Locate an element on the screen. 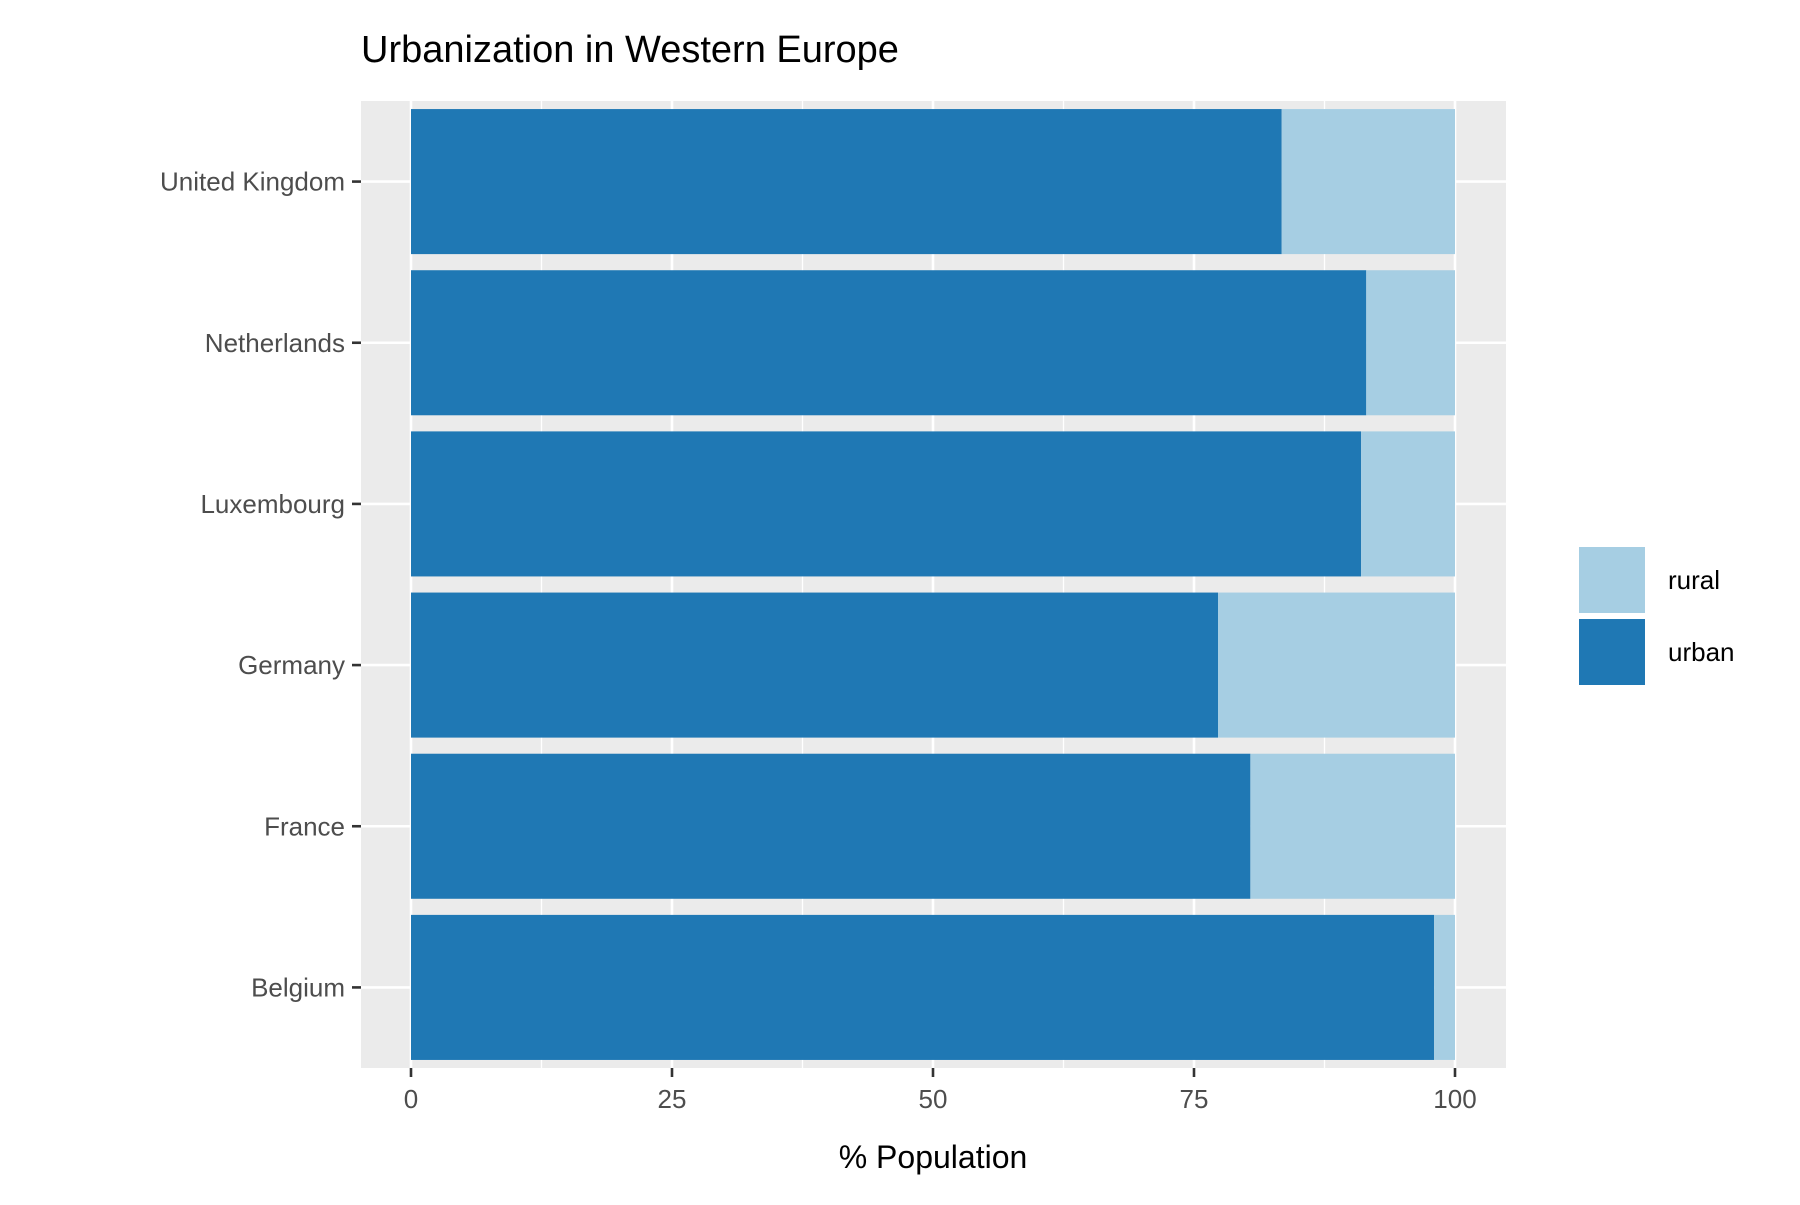 The height and width of the screenshot is (1205, 1800). x-axis-title: % Population is located at coordinates (933, 1157).